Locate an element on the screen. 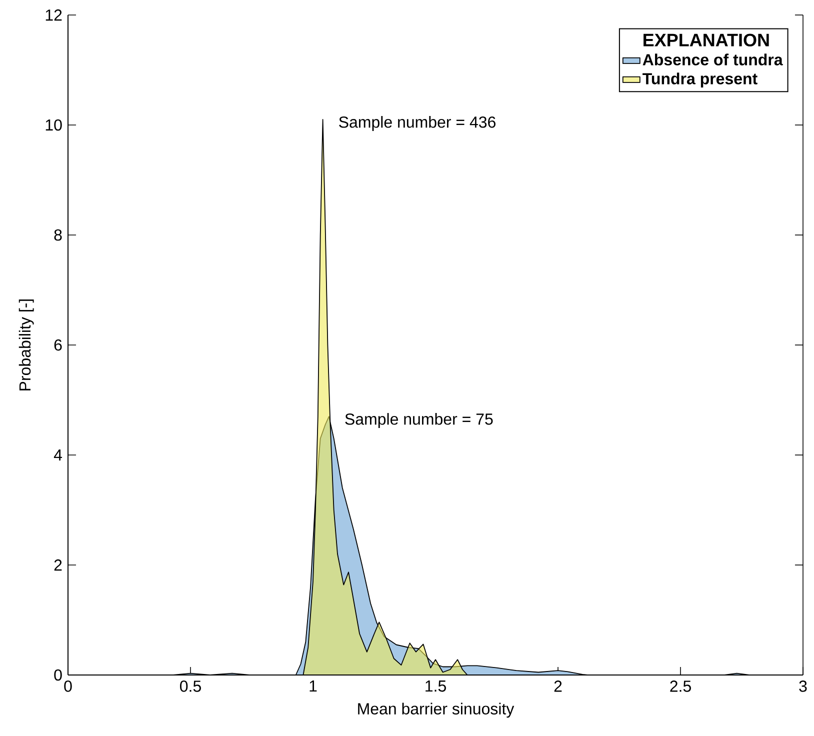 This screenshot has height=736, width=814. x-tick-label: 2.5 is located at coordinates (680, 686).